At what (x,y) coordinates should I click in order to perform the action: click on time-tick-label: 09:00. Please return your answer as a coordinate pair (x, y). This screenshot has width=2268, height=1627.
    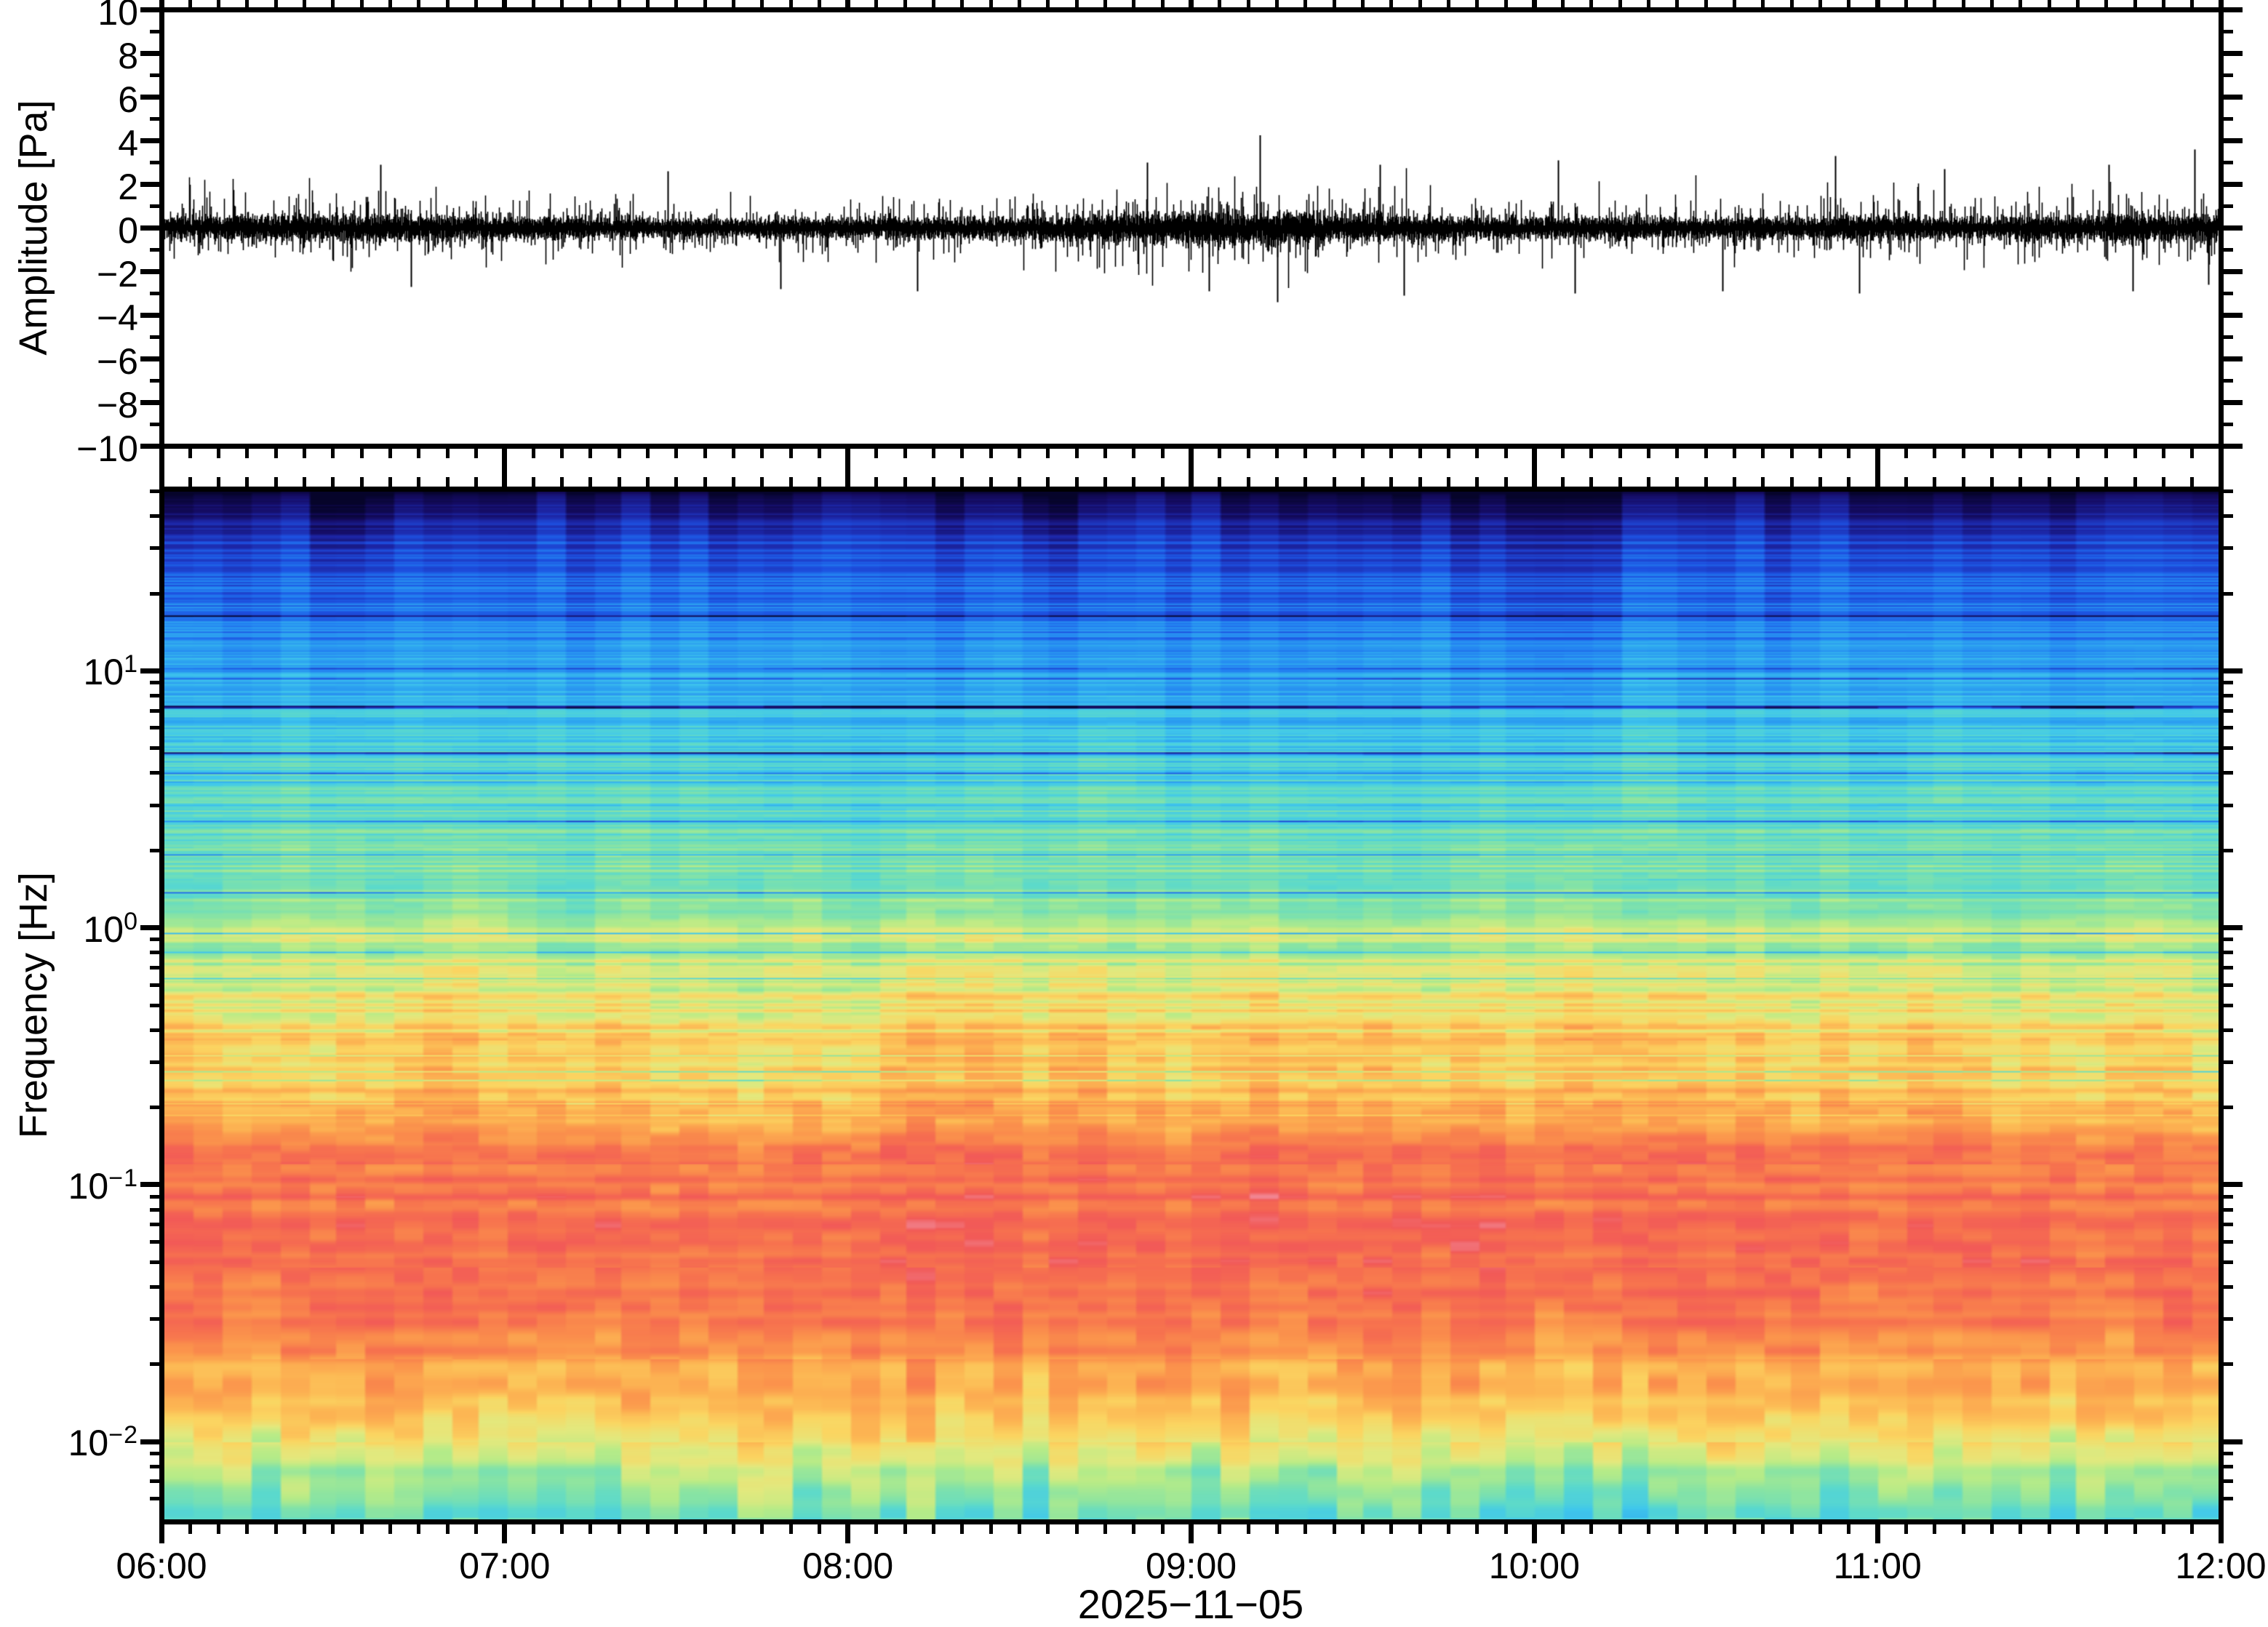
    Looking at the image, I should click on (1191, 1566).